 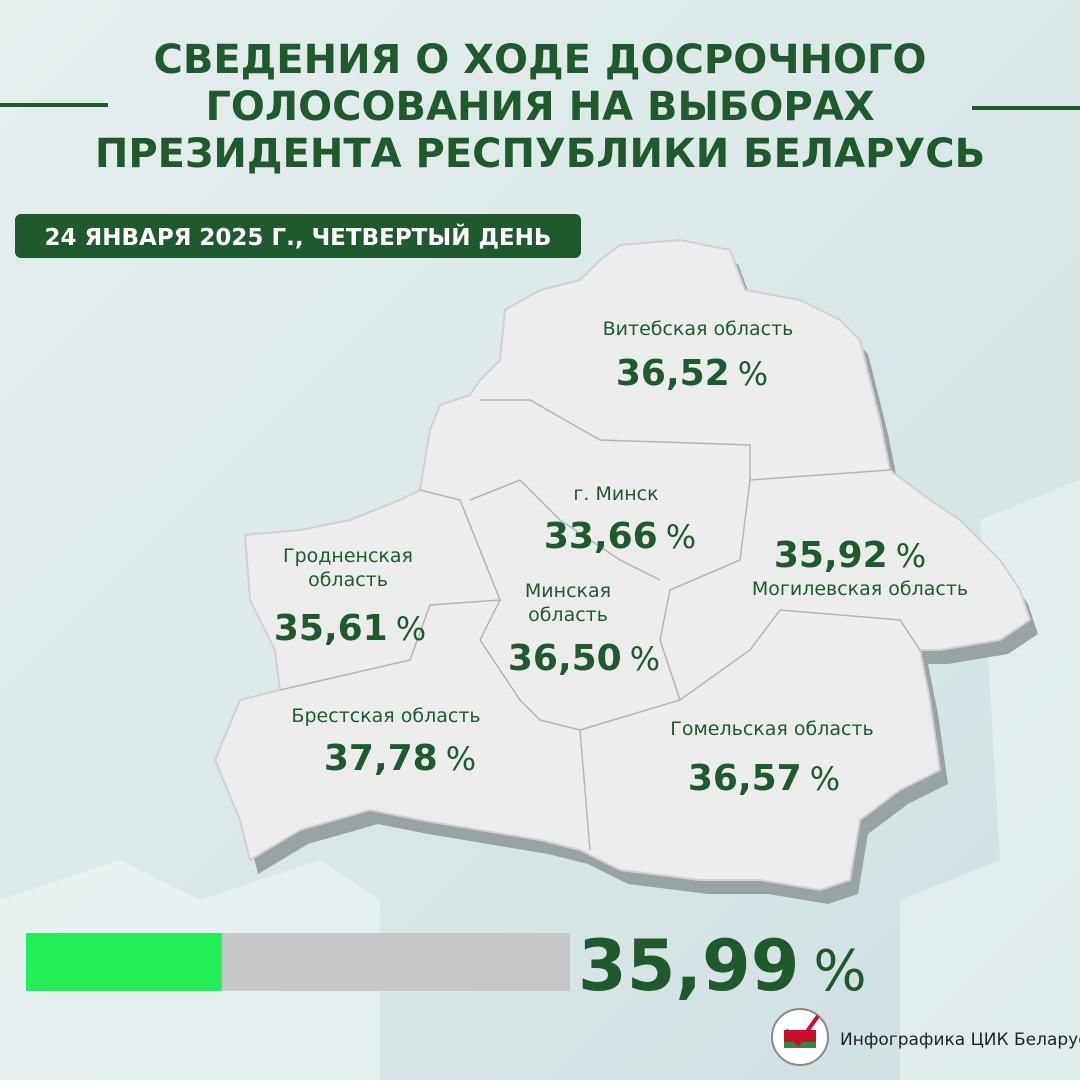 I want to click on region-name: Витебская область, so click(x=698, y=329).